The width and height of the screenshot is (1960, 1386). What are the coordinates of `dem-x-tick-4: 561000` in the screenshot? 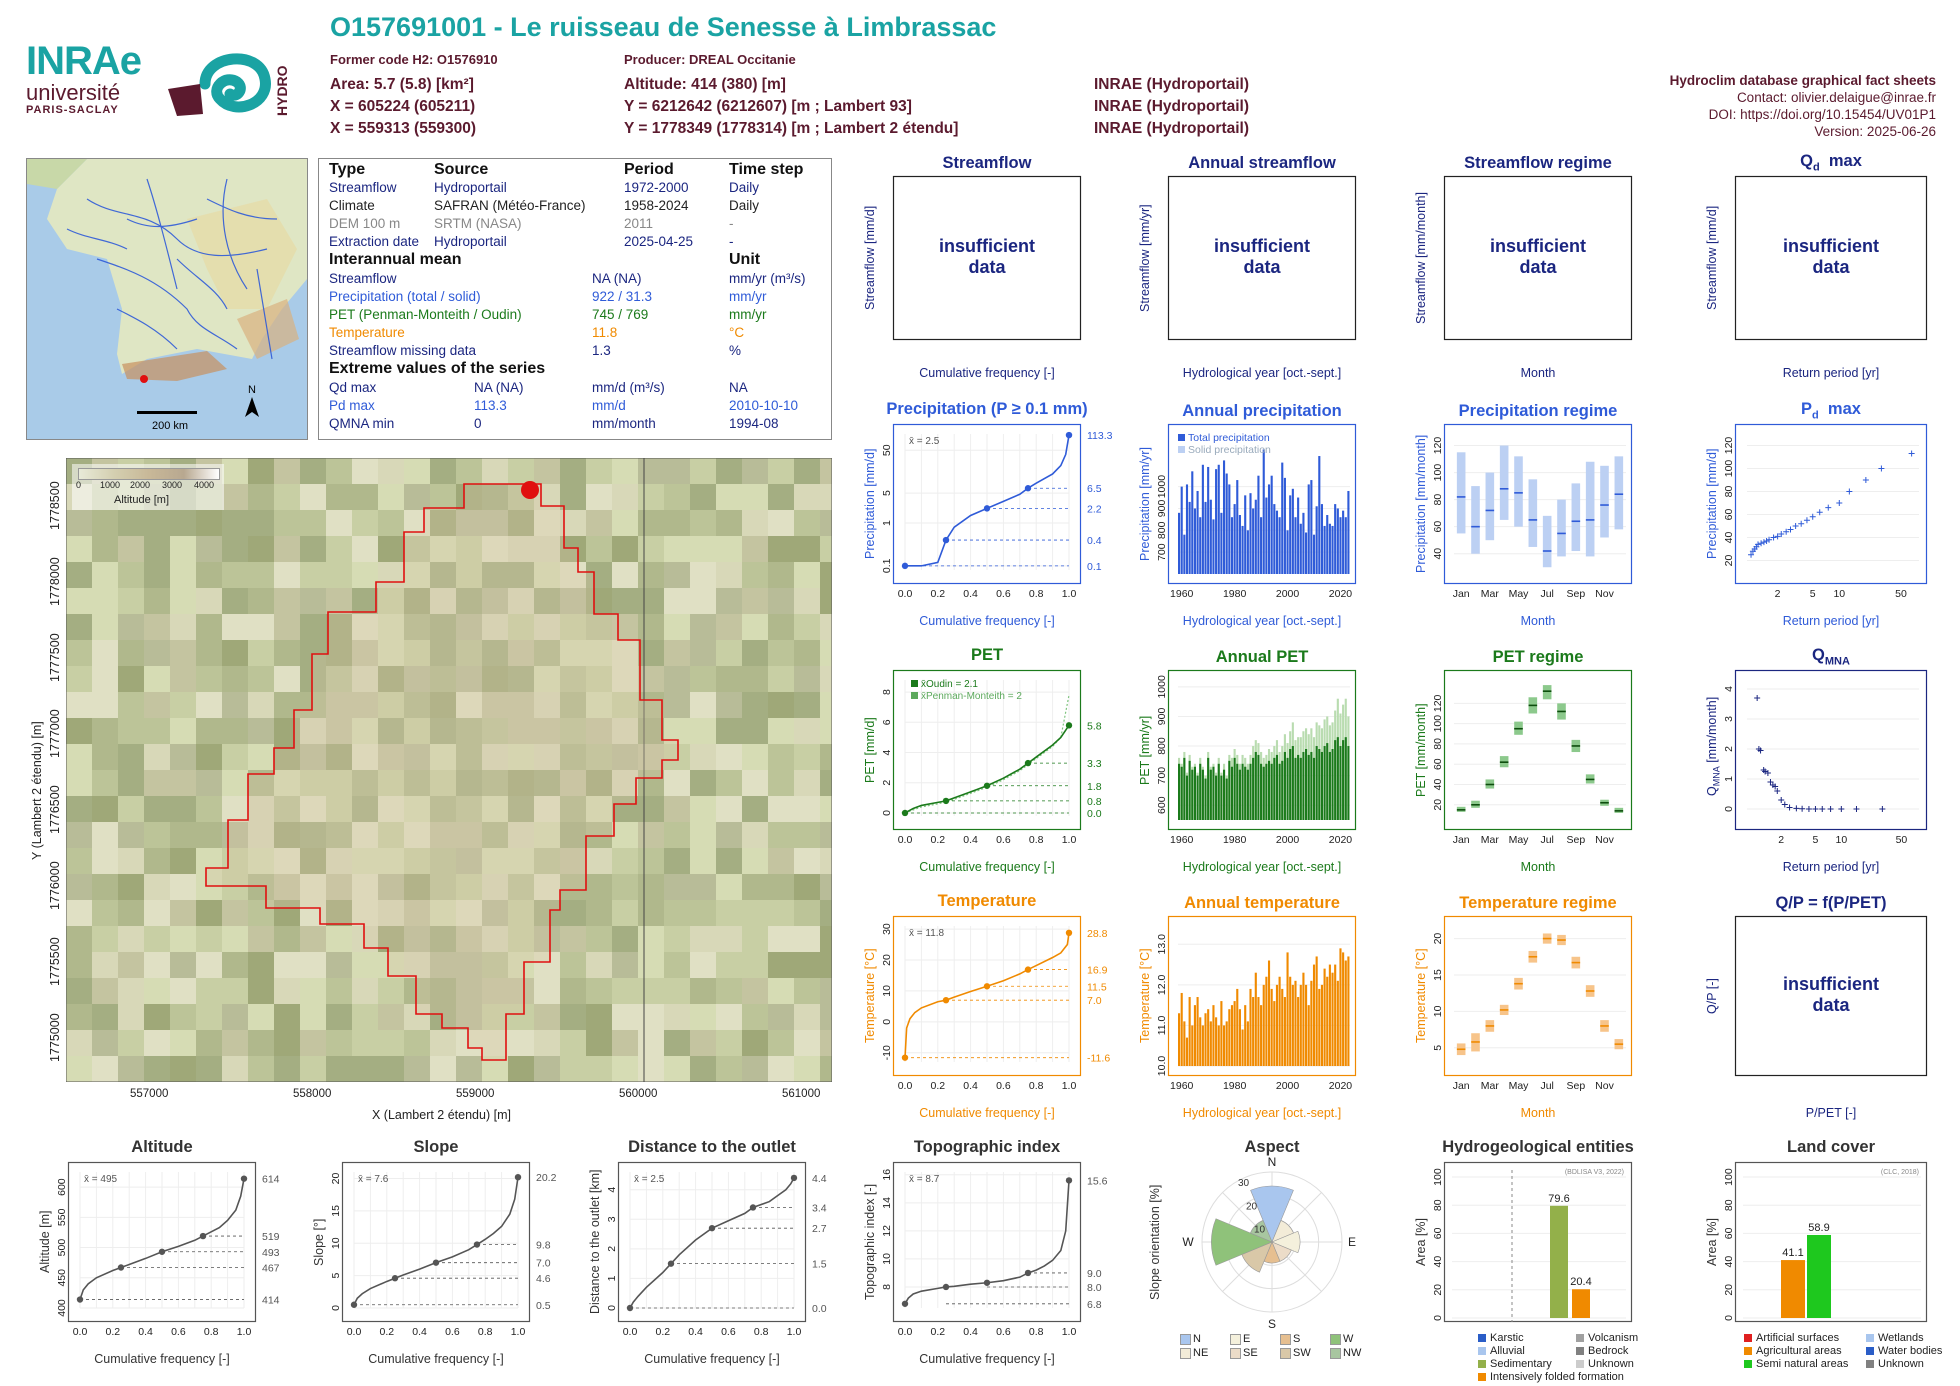 It's located at (801, 1094).